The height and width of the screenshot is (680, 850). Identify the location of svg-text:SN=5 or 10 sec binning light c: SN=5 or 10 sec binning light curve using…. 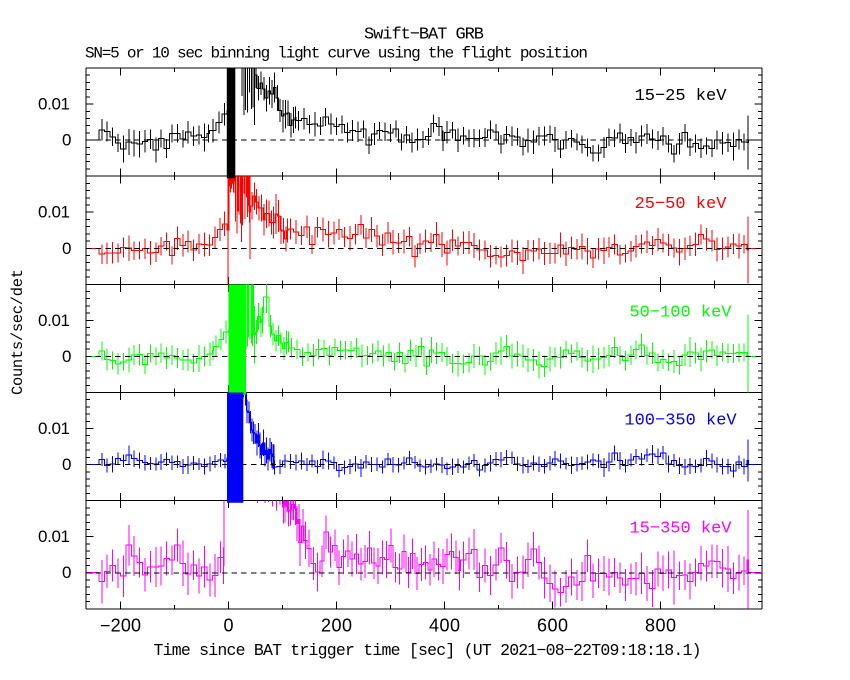
(336, 54).